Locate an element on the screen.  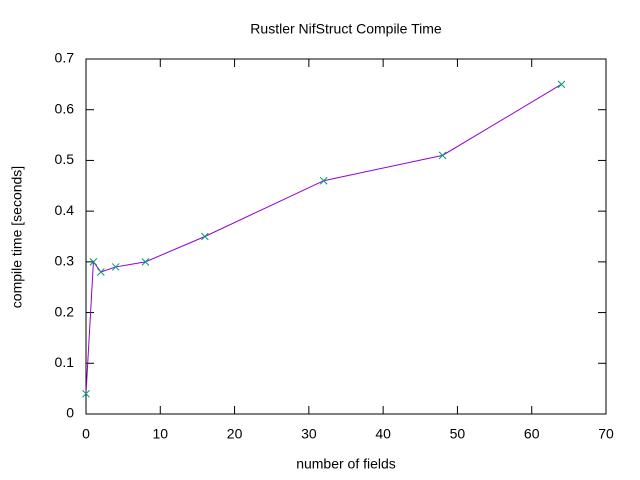
x-tick-label: 70 is located at coordinates (606, 434).